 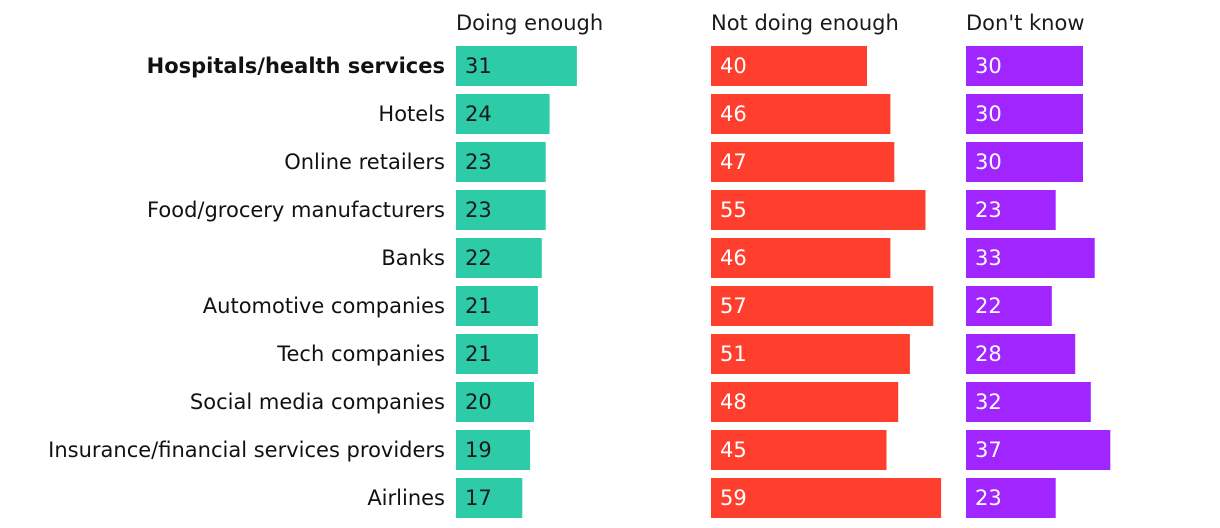 What do you see at coordinates (317, 402) in the screenshot?
I see `category-label-7: Social media companies` at bounding box center [317, 402].